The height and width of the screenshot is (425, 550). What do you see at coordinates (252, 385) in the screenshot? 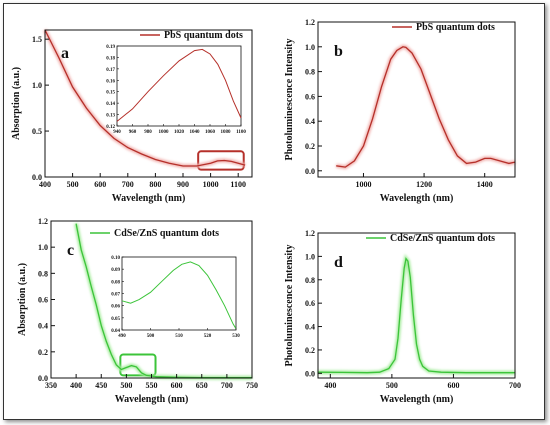
I see `x-tick-label: 750` at bounding box center [252, 385].